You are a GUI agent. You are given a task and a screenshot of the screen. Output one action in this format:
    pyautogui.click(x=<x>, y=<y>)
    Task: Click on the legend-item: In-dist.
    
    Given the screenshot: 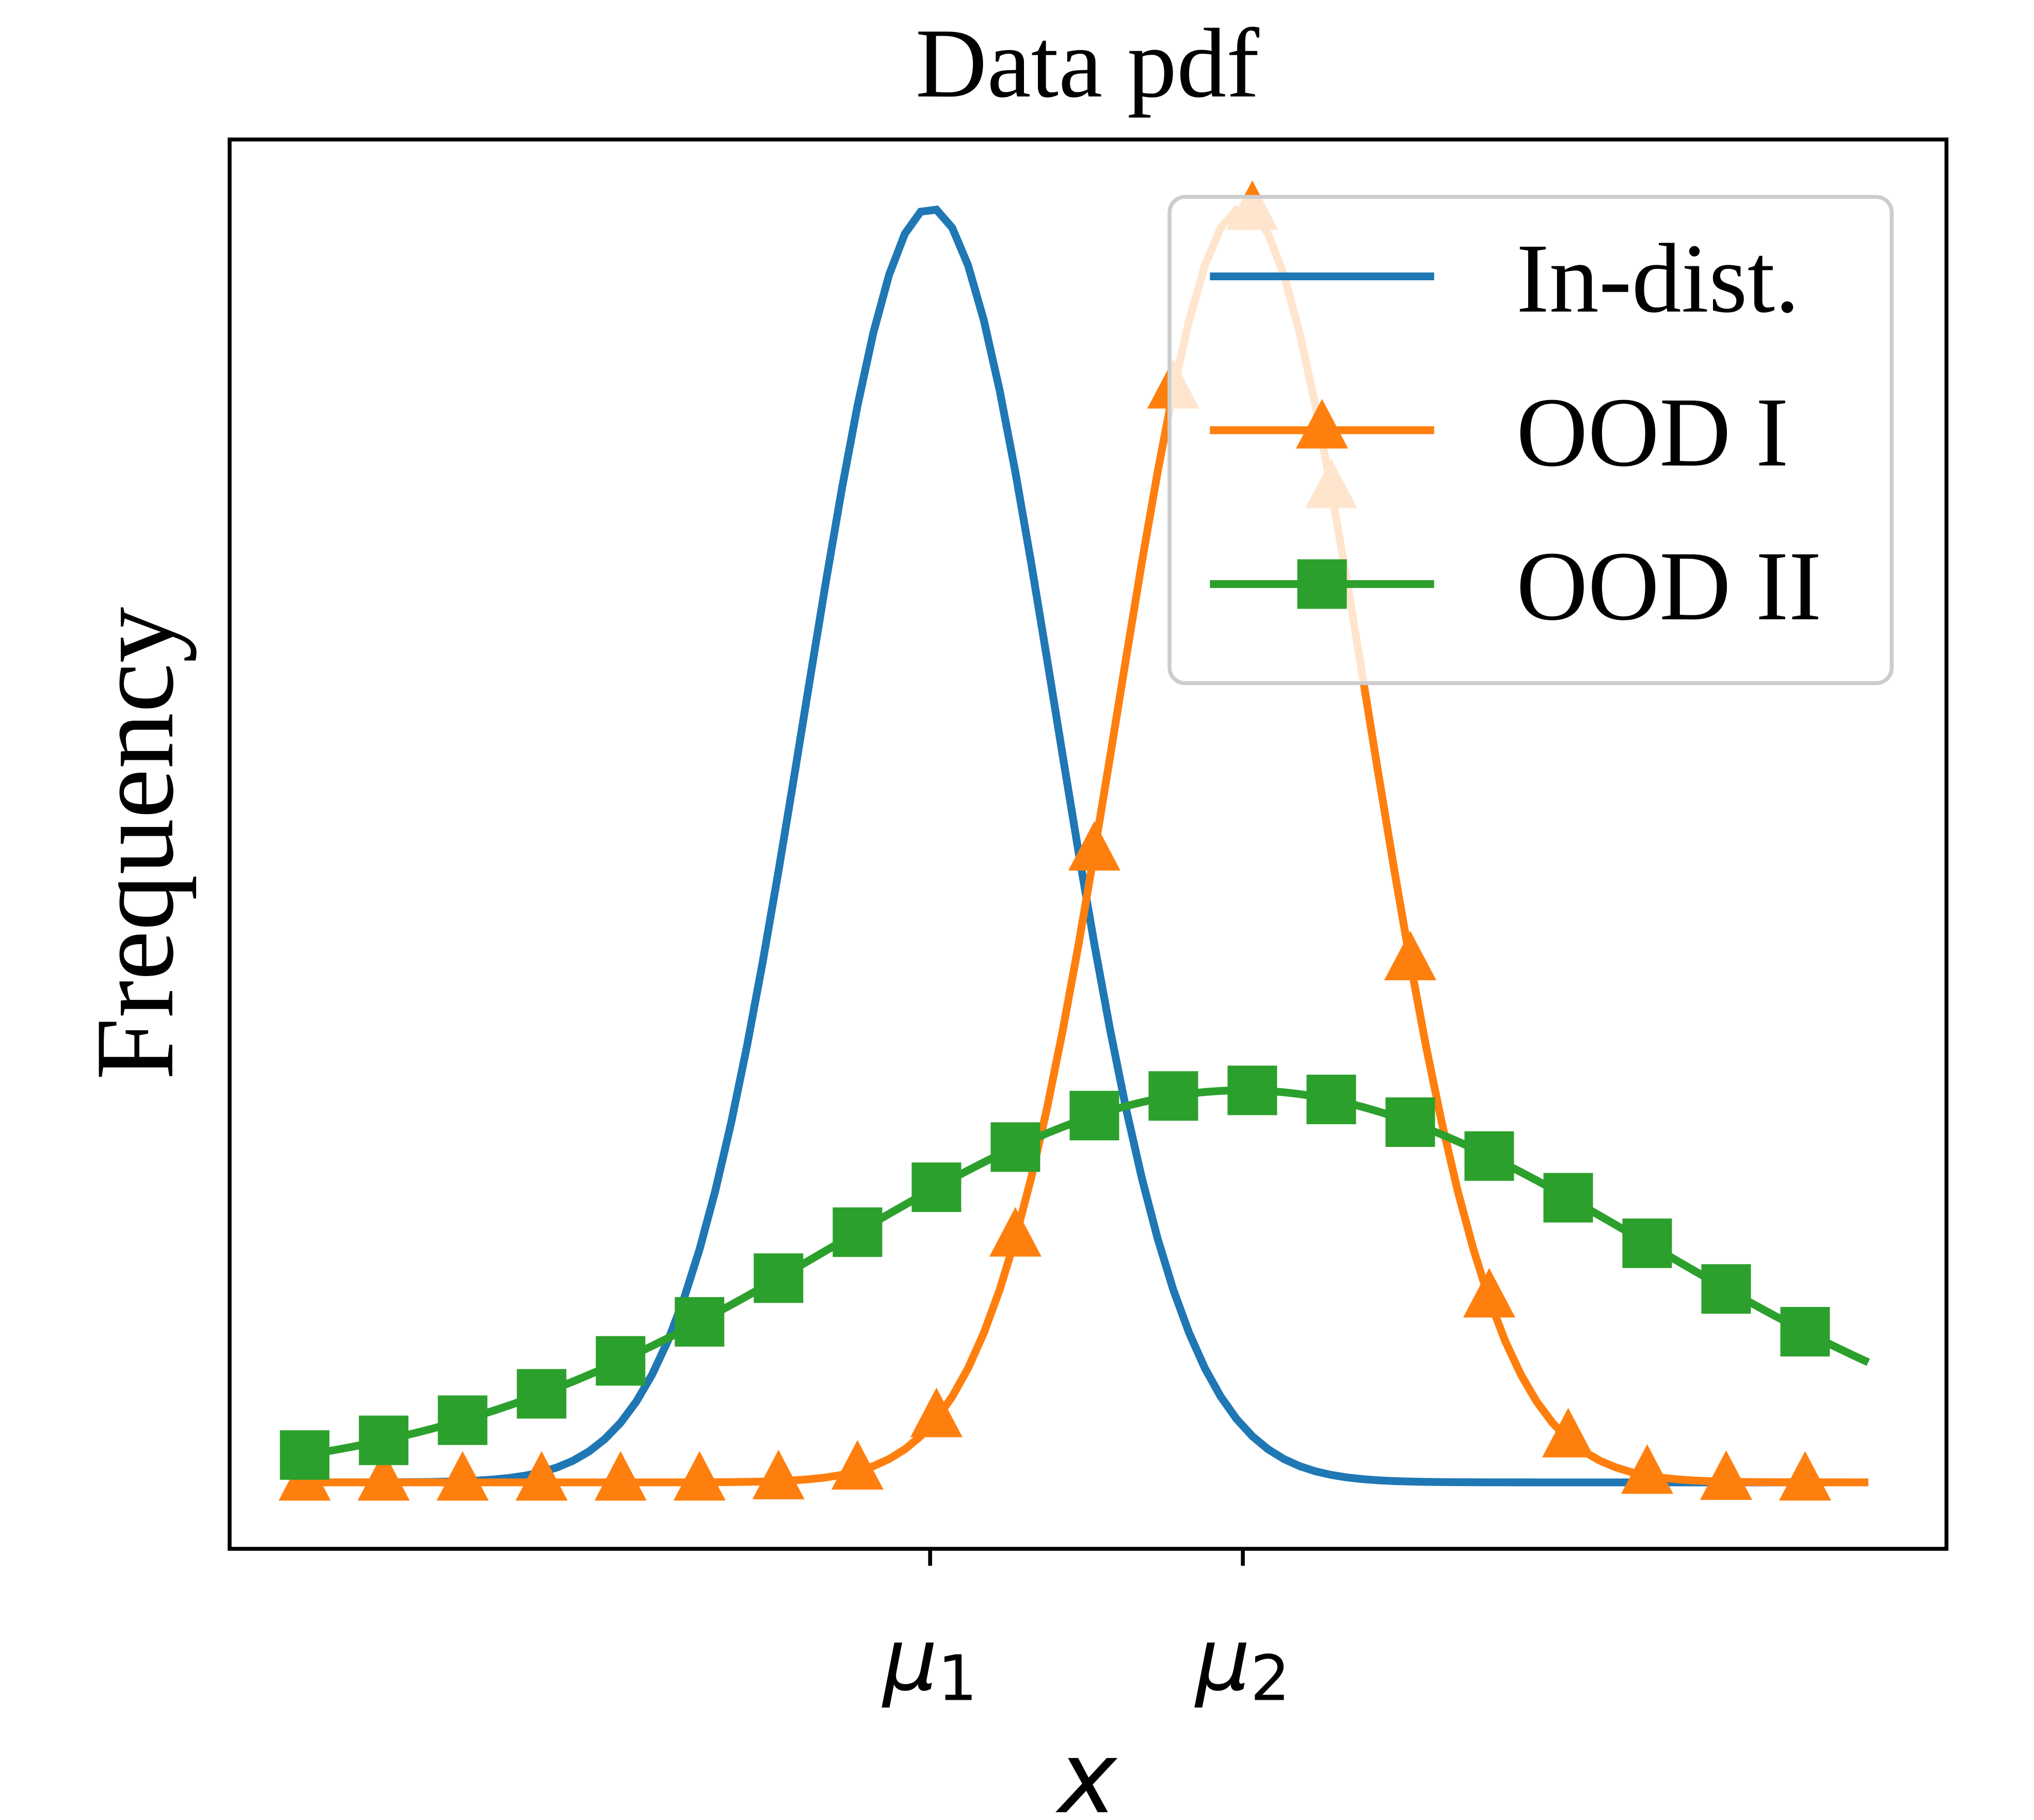 What is the action you would take?
    pyautogui.click(x=1505, y=278)
    